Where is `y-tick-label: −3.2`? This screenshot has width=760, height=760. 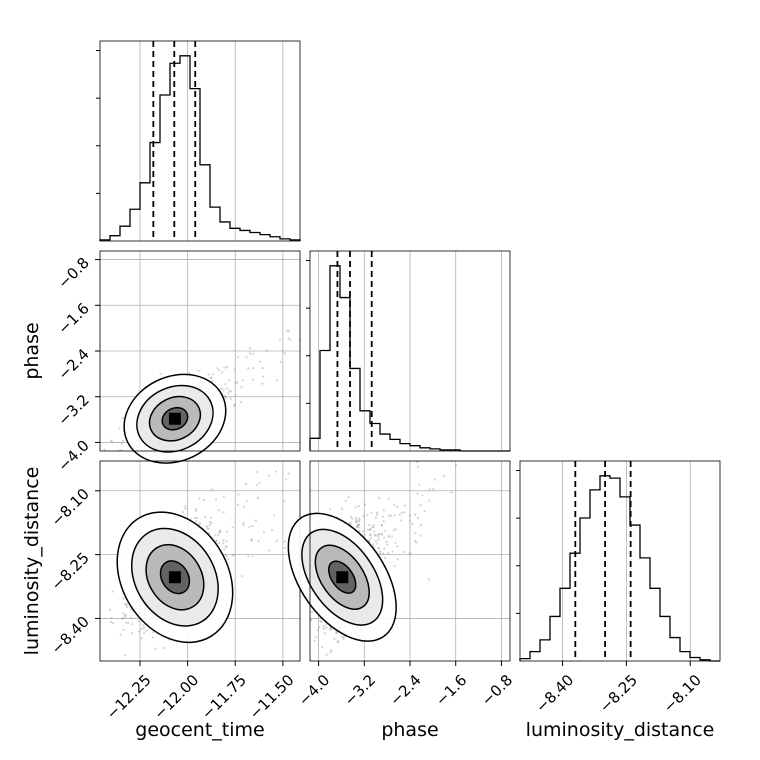
y-tick-label: −3.2 is located at coordinates (73, 410).